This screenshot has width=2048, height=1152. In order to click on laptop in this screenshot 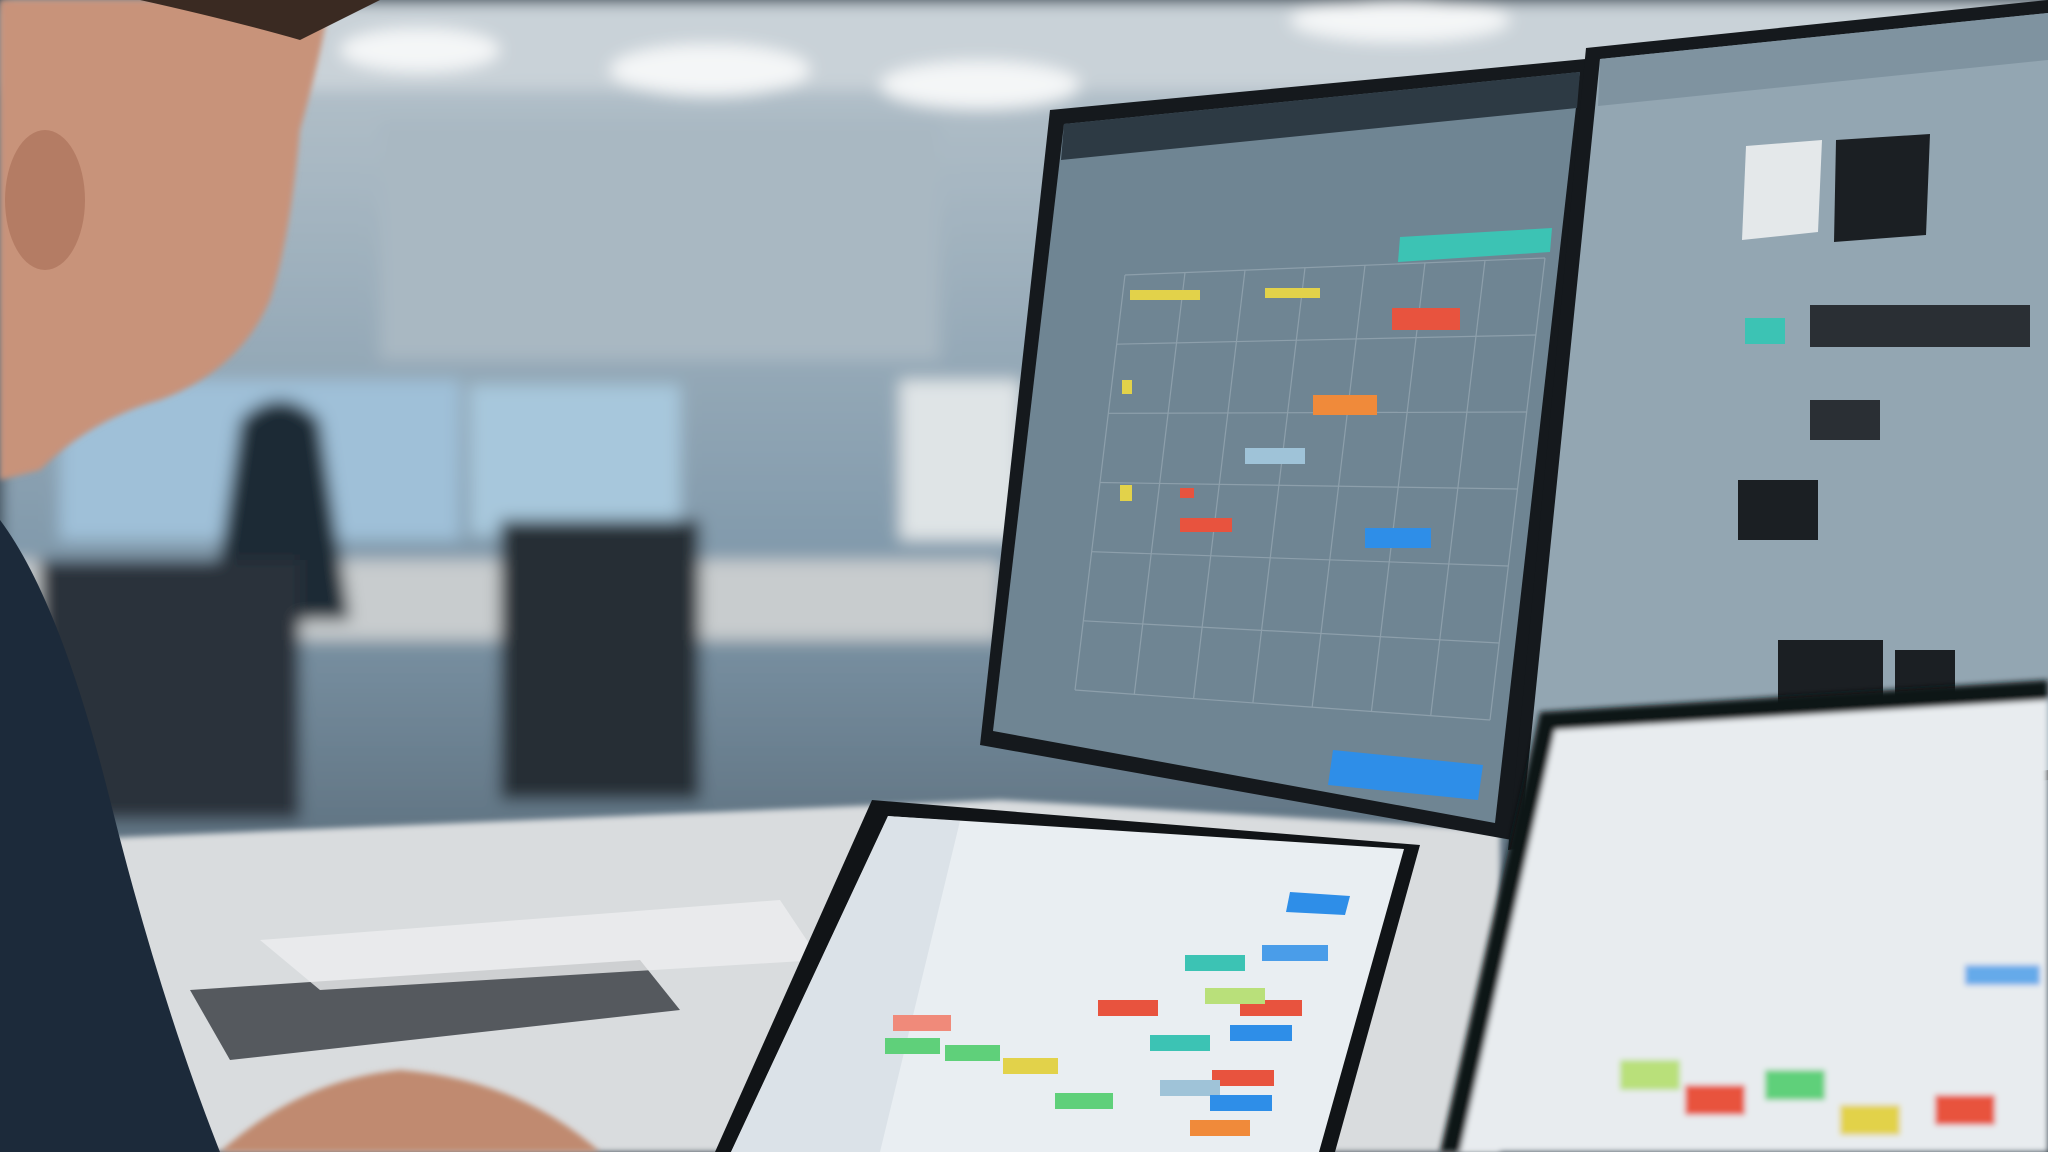, I will do `click(1067, 976)`.